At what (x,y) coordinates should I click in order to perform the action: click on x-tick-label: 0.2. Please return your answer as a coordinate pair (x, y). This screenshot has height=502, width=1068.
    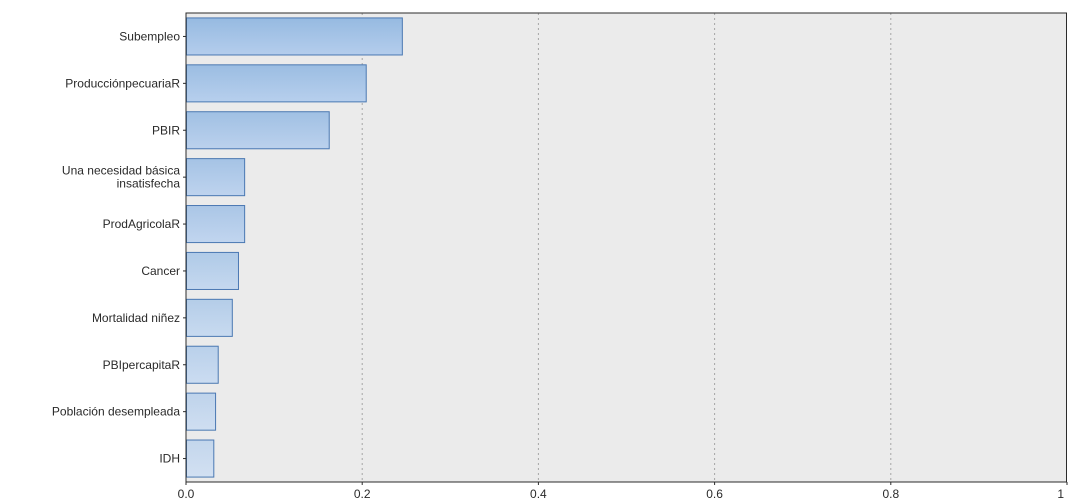
    Looking at the image, I should click on (362, 494).